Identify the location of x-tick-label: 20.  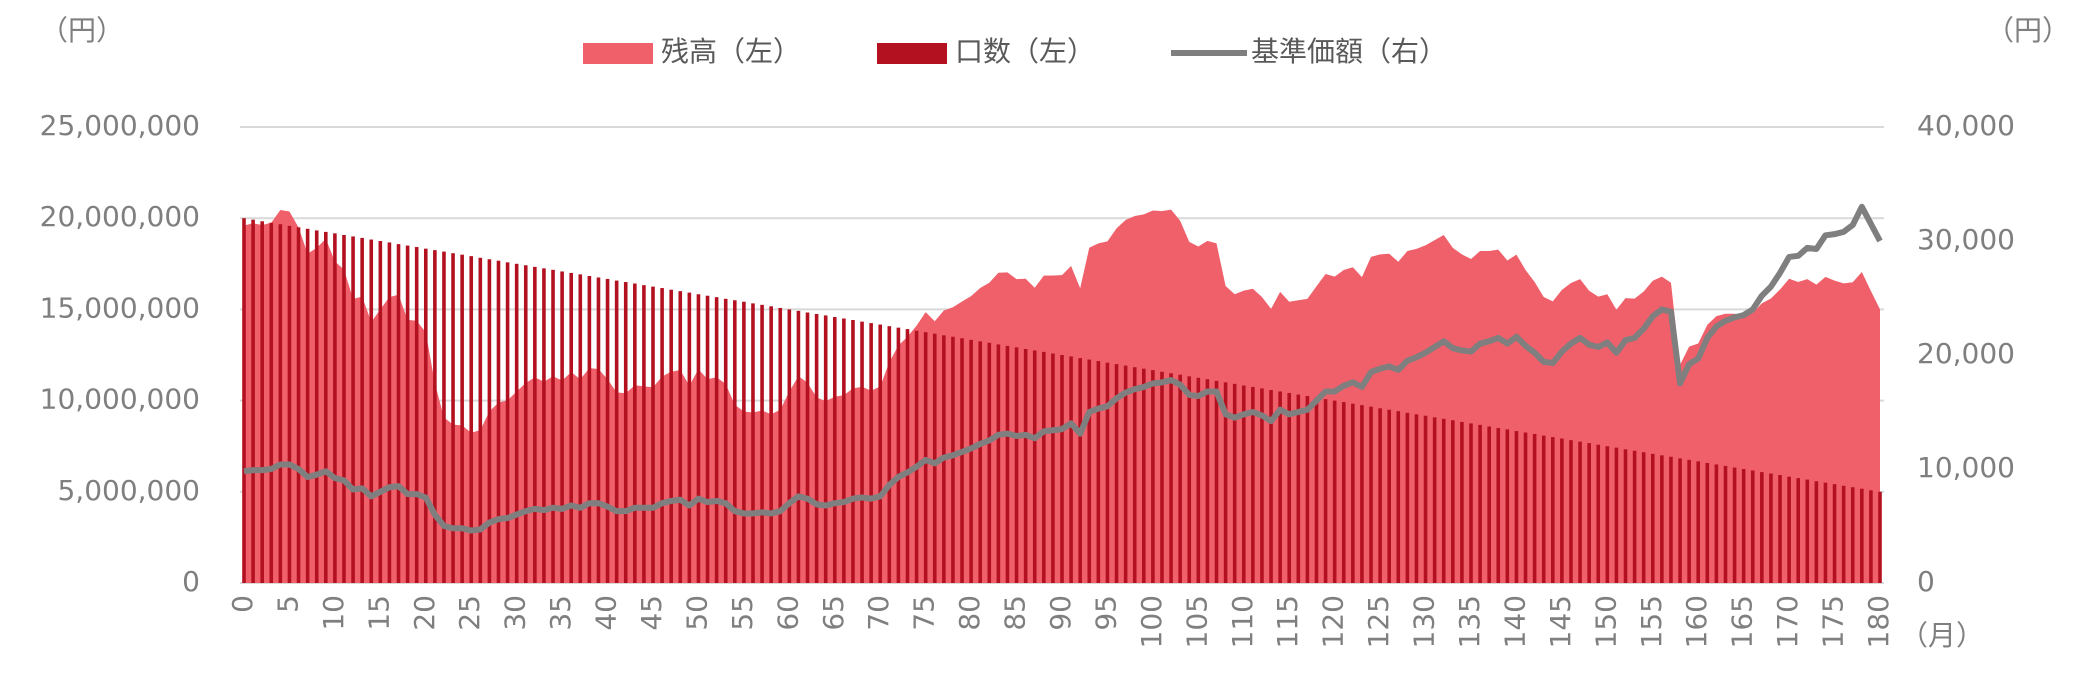
(424, 613).